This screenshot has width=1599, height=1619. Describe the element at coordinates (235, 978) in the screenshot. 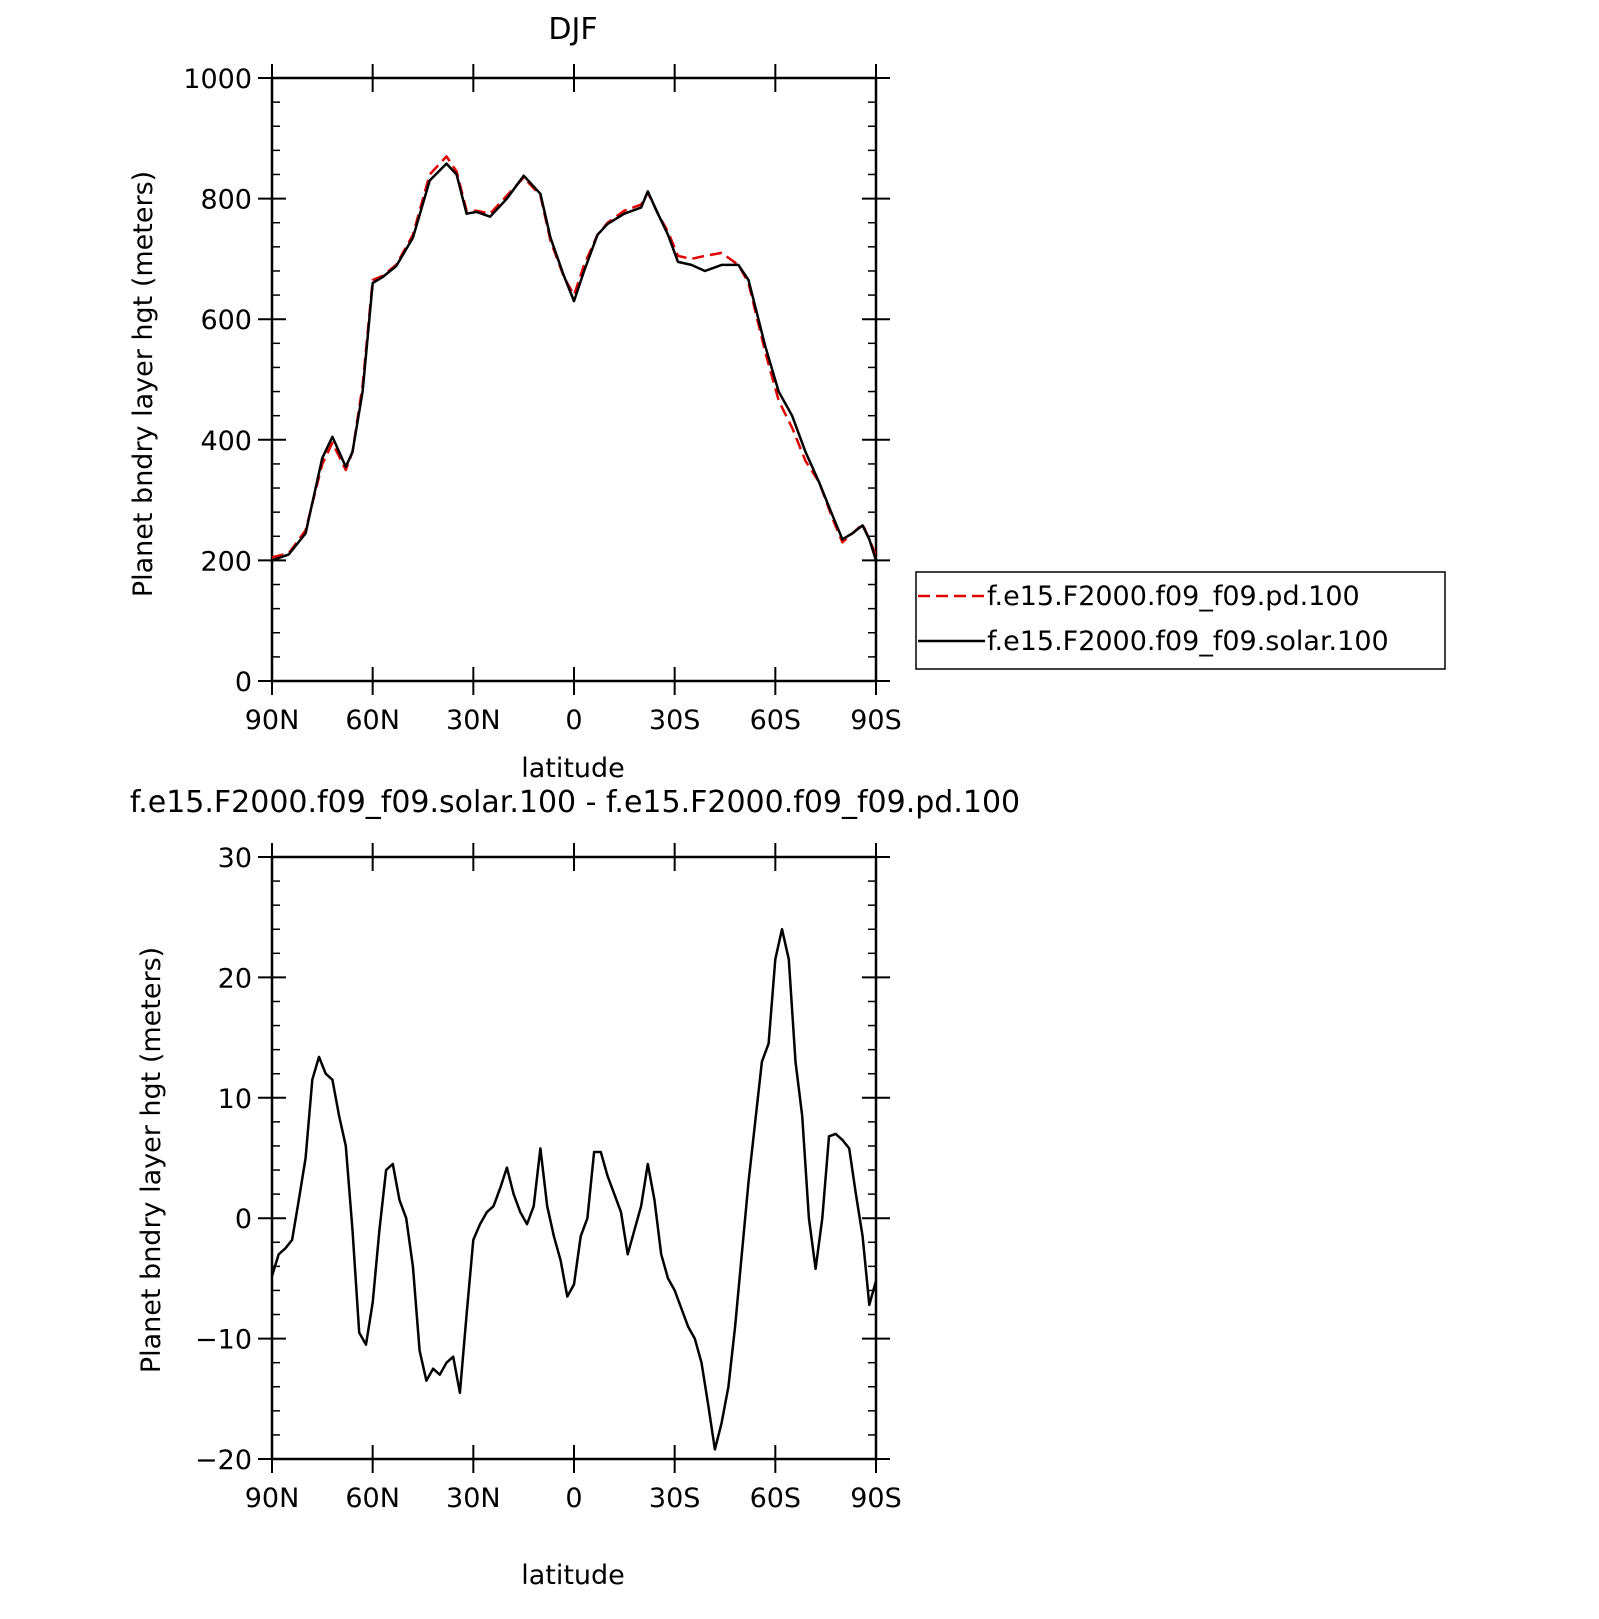

I see `y-tick-label: 20` at that location.